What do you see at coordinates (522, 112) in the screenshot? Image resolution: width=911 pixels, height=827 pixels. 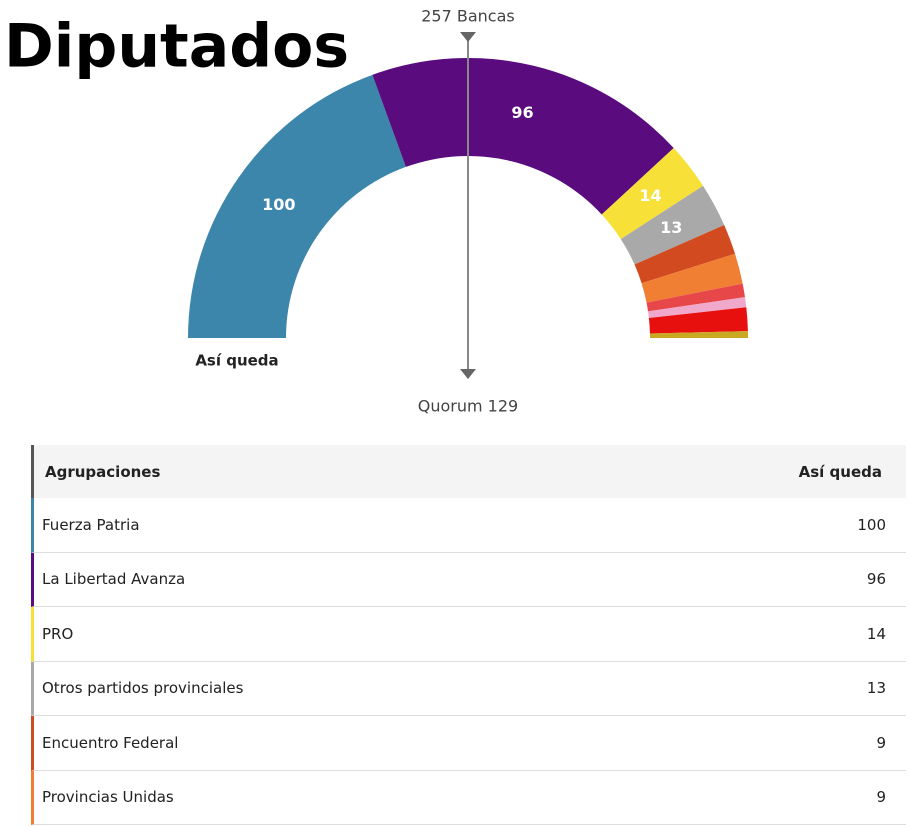 I see `segment-label: 96` at bounding box center [522, 112].